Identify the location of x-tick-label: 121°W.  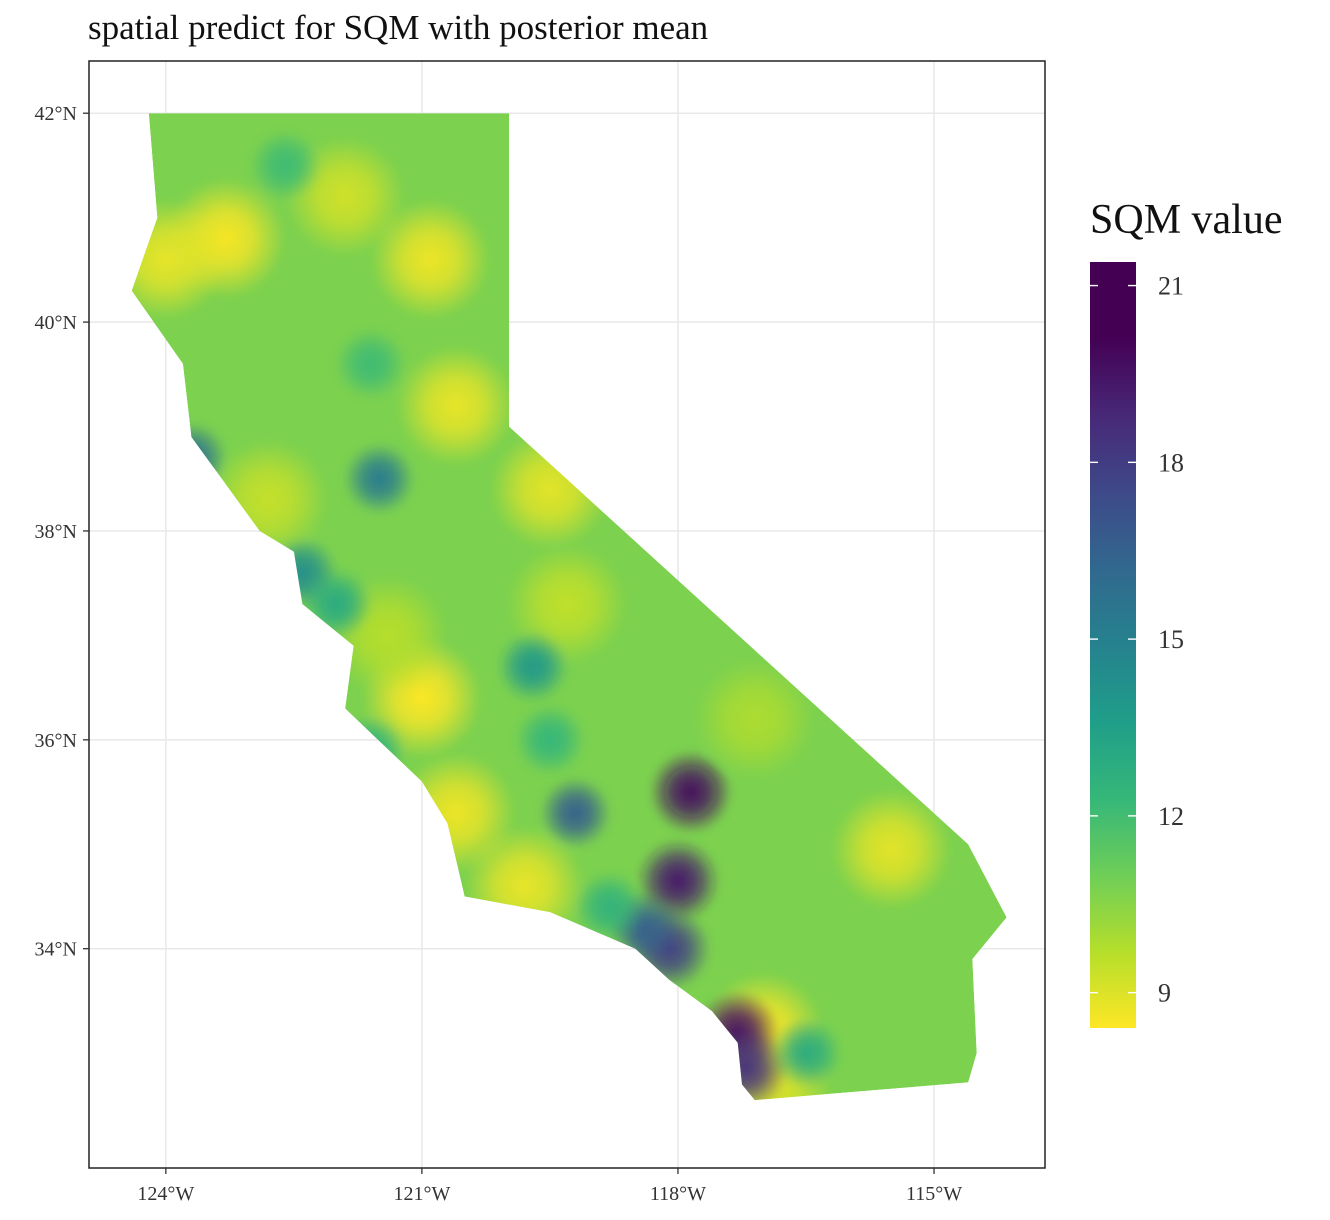
(421, 1194).